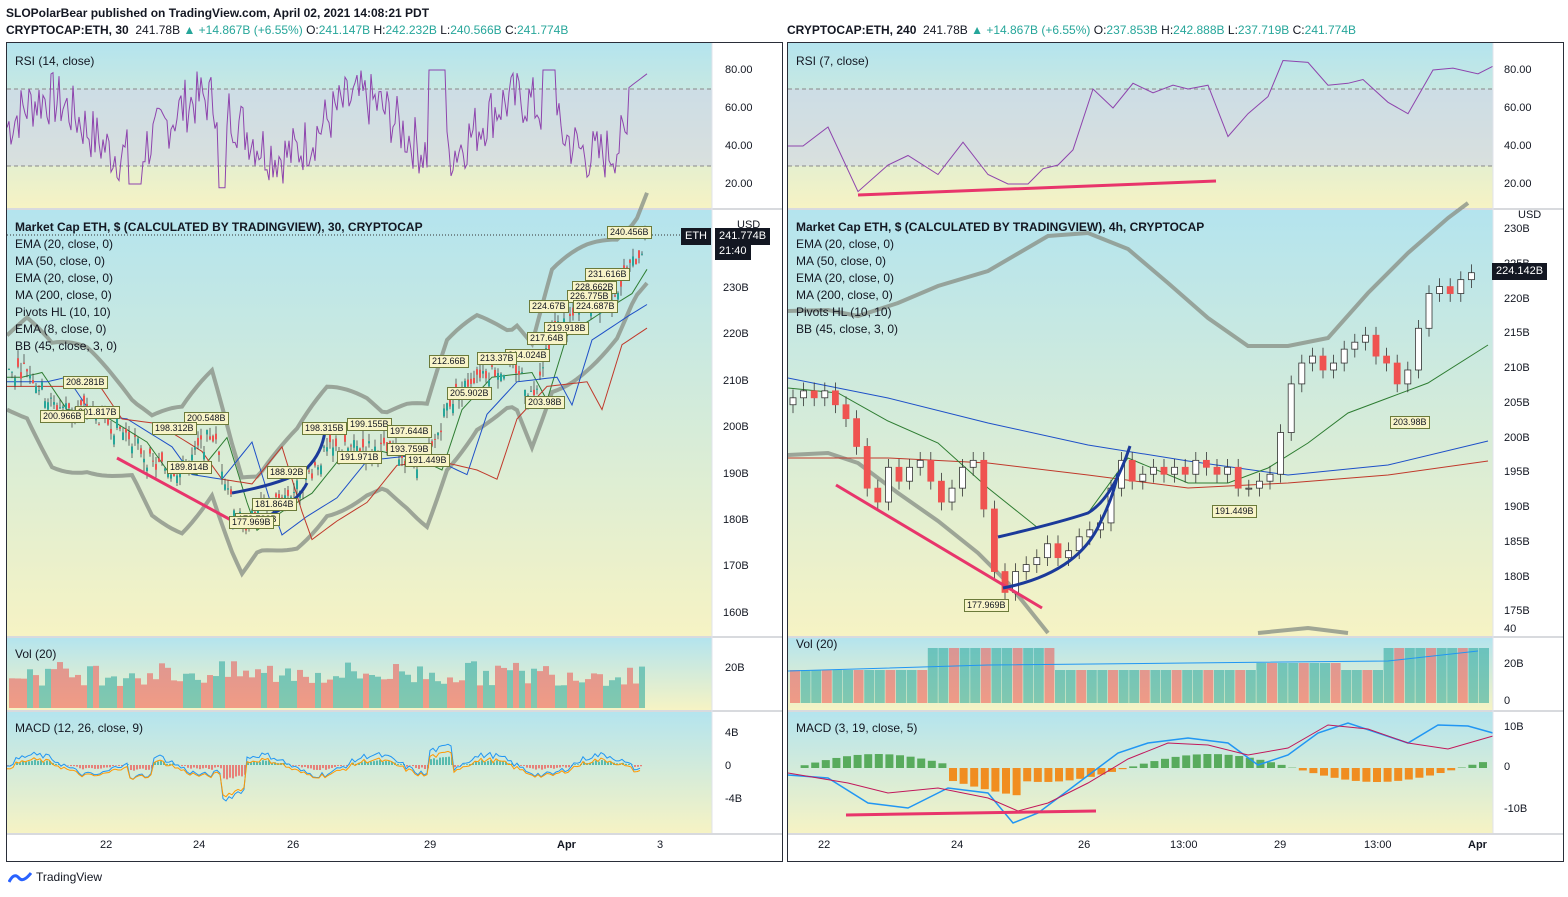  Describe the element at coordinates (1141, 126) in the screenshot. I see `rsi-line` at that location.